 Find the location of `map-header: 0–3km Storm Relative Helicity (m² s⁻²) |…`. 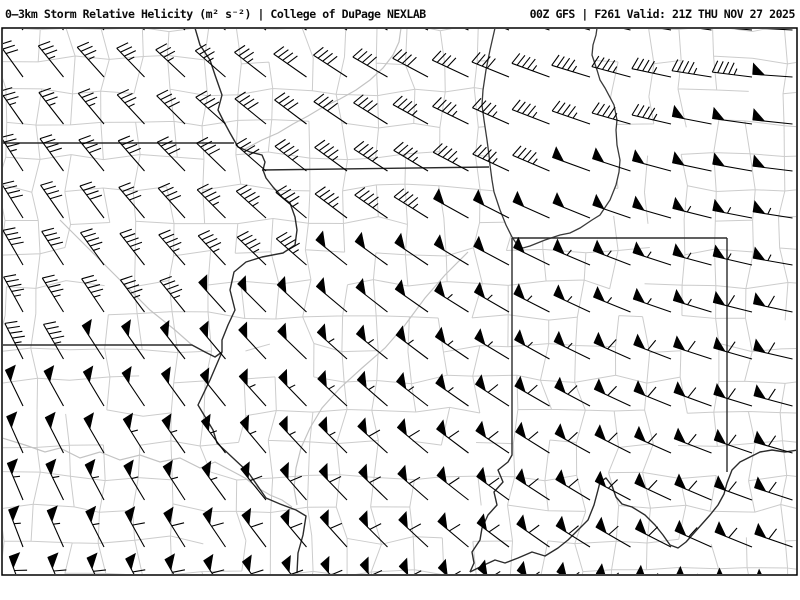

map-header: 0–3km Storm Relative Helicity (m² s⁻²) |… is located at coordinates (400, 14).